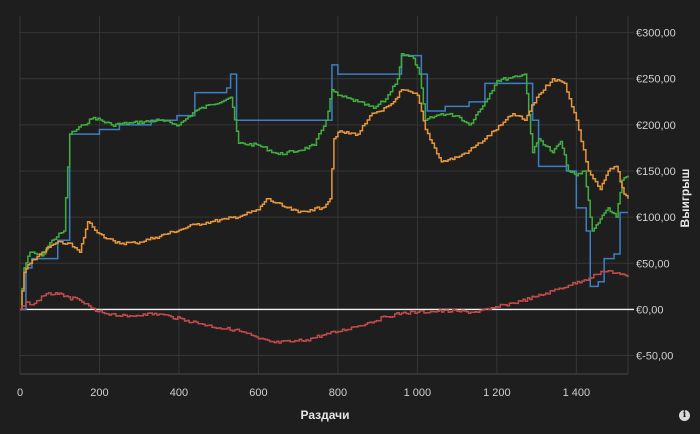 Image resolution: width=700 pixels, height=434 pixels. I want to click on info-icon: i, so click(684, 415).